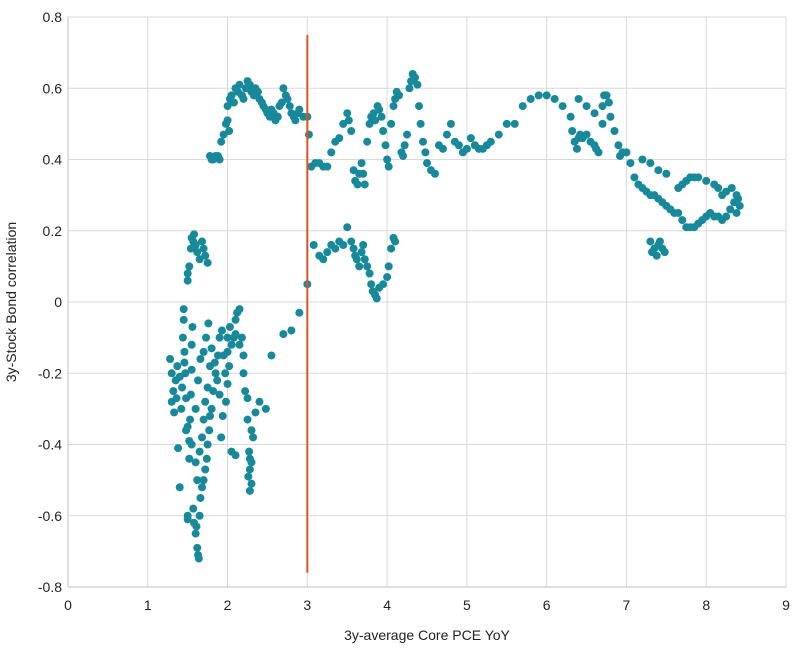  Describe the element at coordinates (53, 17) in the screenshot. I see `y-tick-label: 0.8` at that location.